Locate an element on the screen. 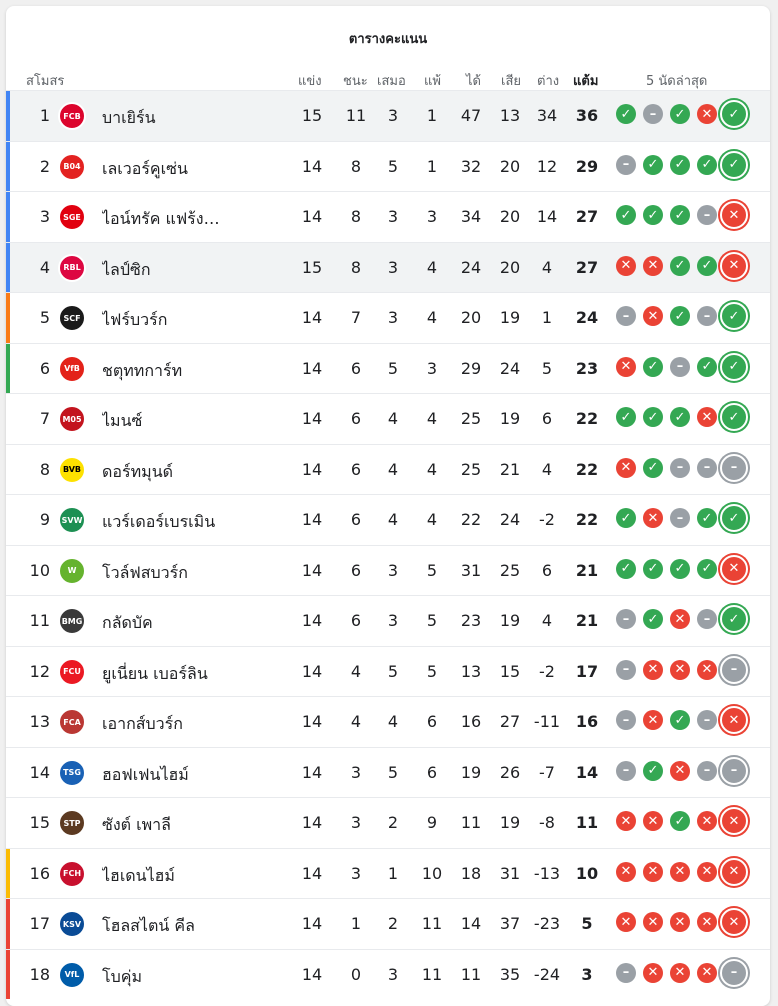  club-name: เลเวอร์คูเซ่น is located at coordinates (145, 168).